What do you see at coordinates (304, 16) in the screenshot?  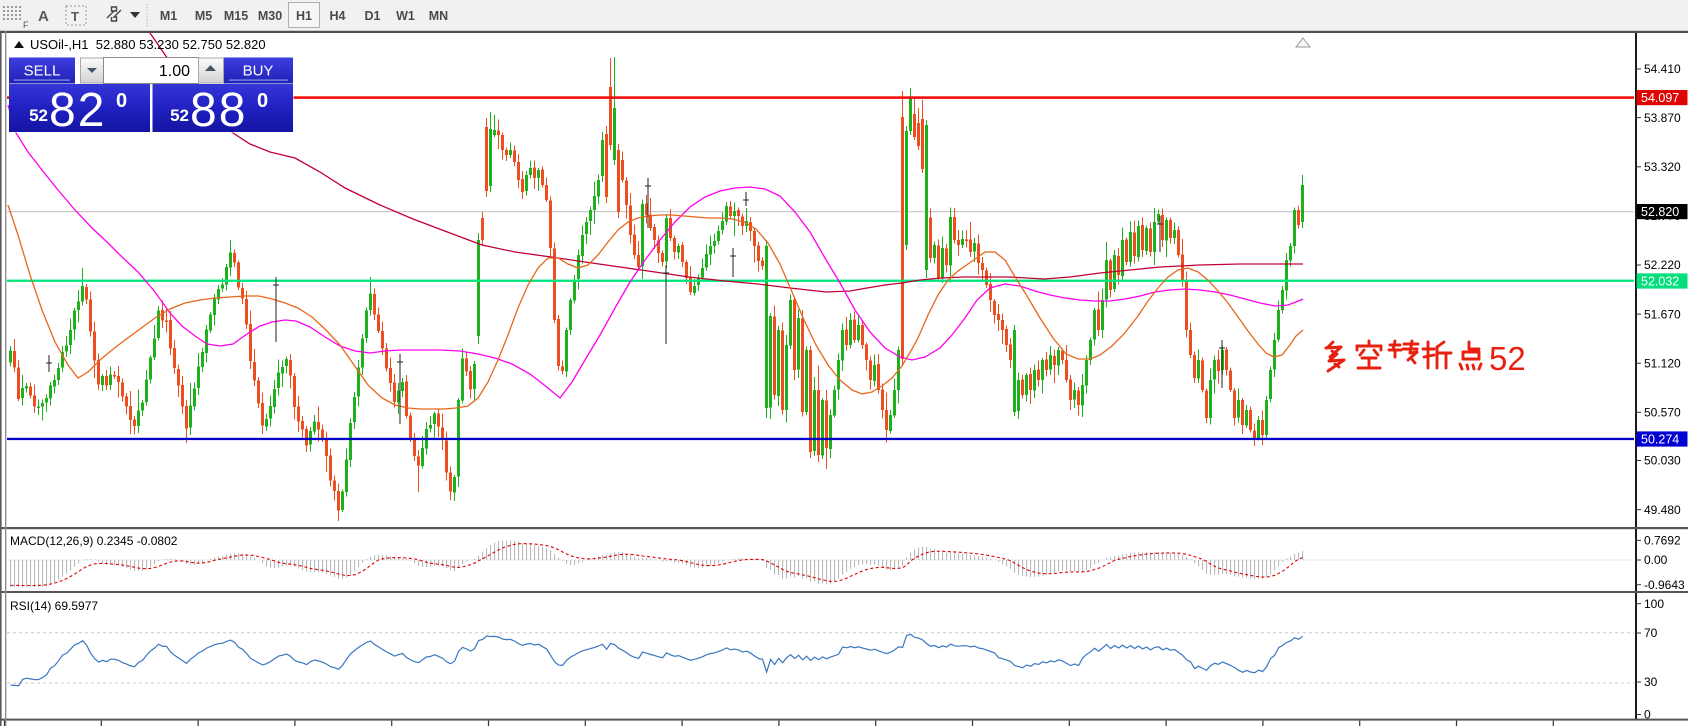 I see `svg-text: H1` at bounding box center [304, 16].